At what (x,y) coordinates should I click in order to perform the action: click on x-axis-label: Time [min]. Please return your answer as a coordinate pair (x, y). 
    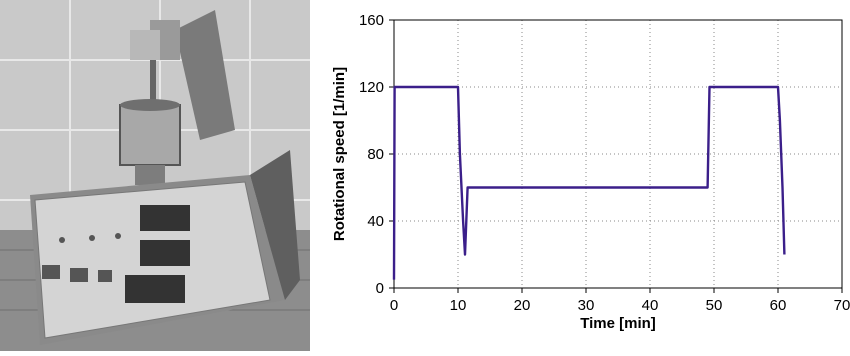
    Looking at the image, I should click on (618, 323).